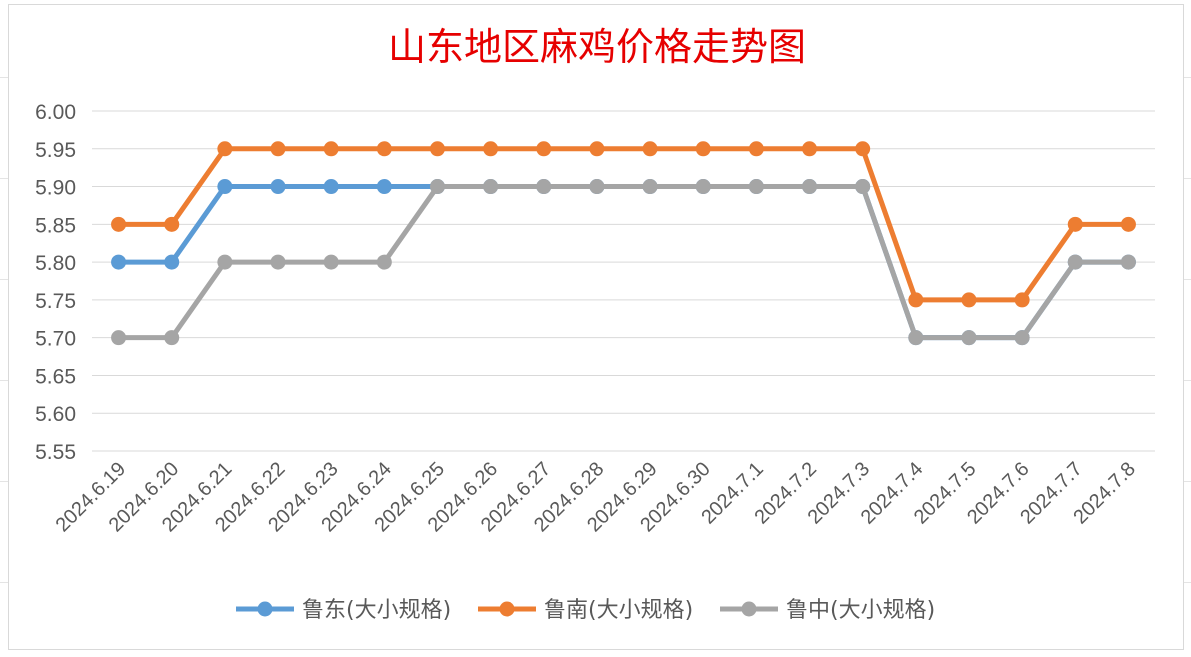  Describe the element at coordinates (55, 376) in the screenshot. I see `y-tick-label: 5.65` at that location.